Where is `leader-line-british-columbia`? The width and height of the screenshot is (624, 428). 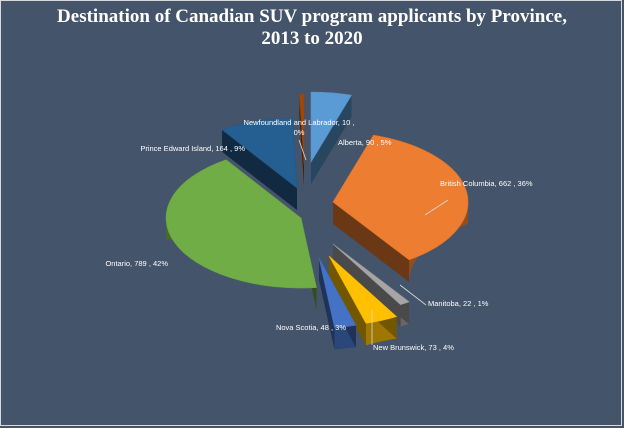
leader-line-british-columbia is located at coordinates (436, 207).